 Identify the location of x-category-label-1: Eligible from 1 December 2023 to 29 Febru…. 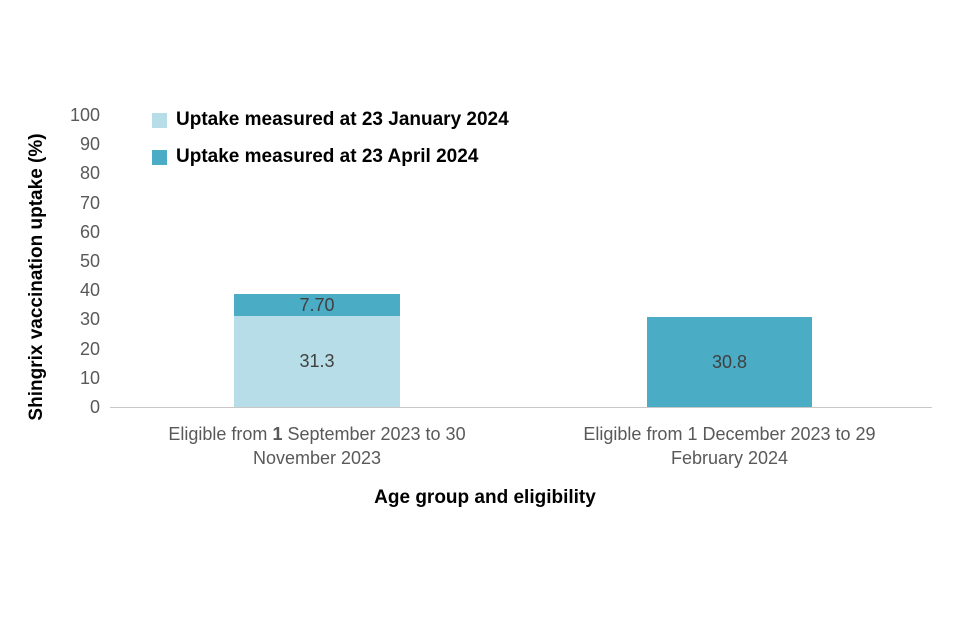
(729, 446).